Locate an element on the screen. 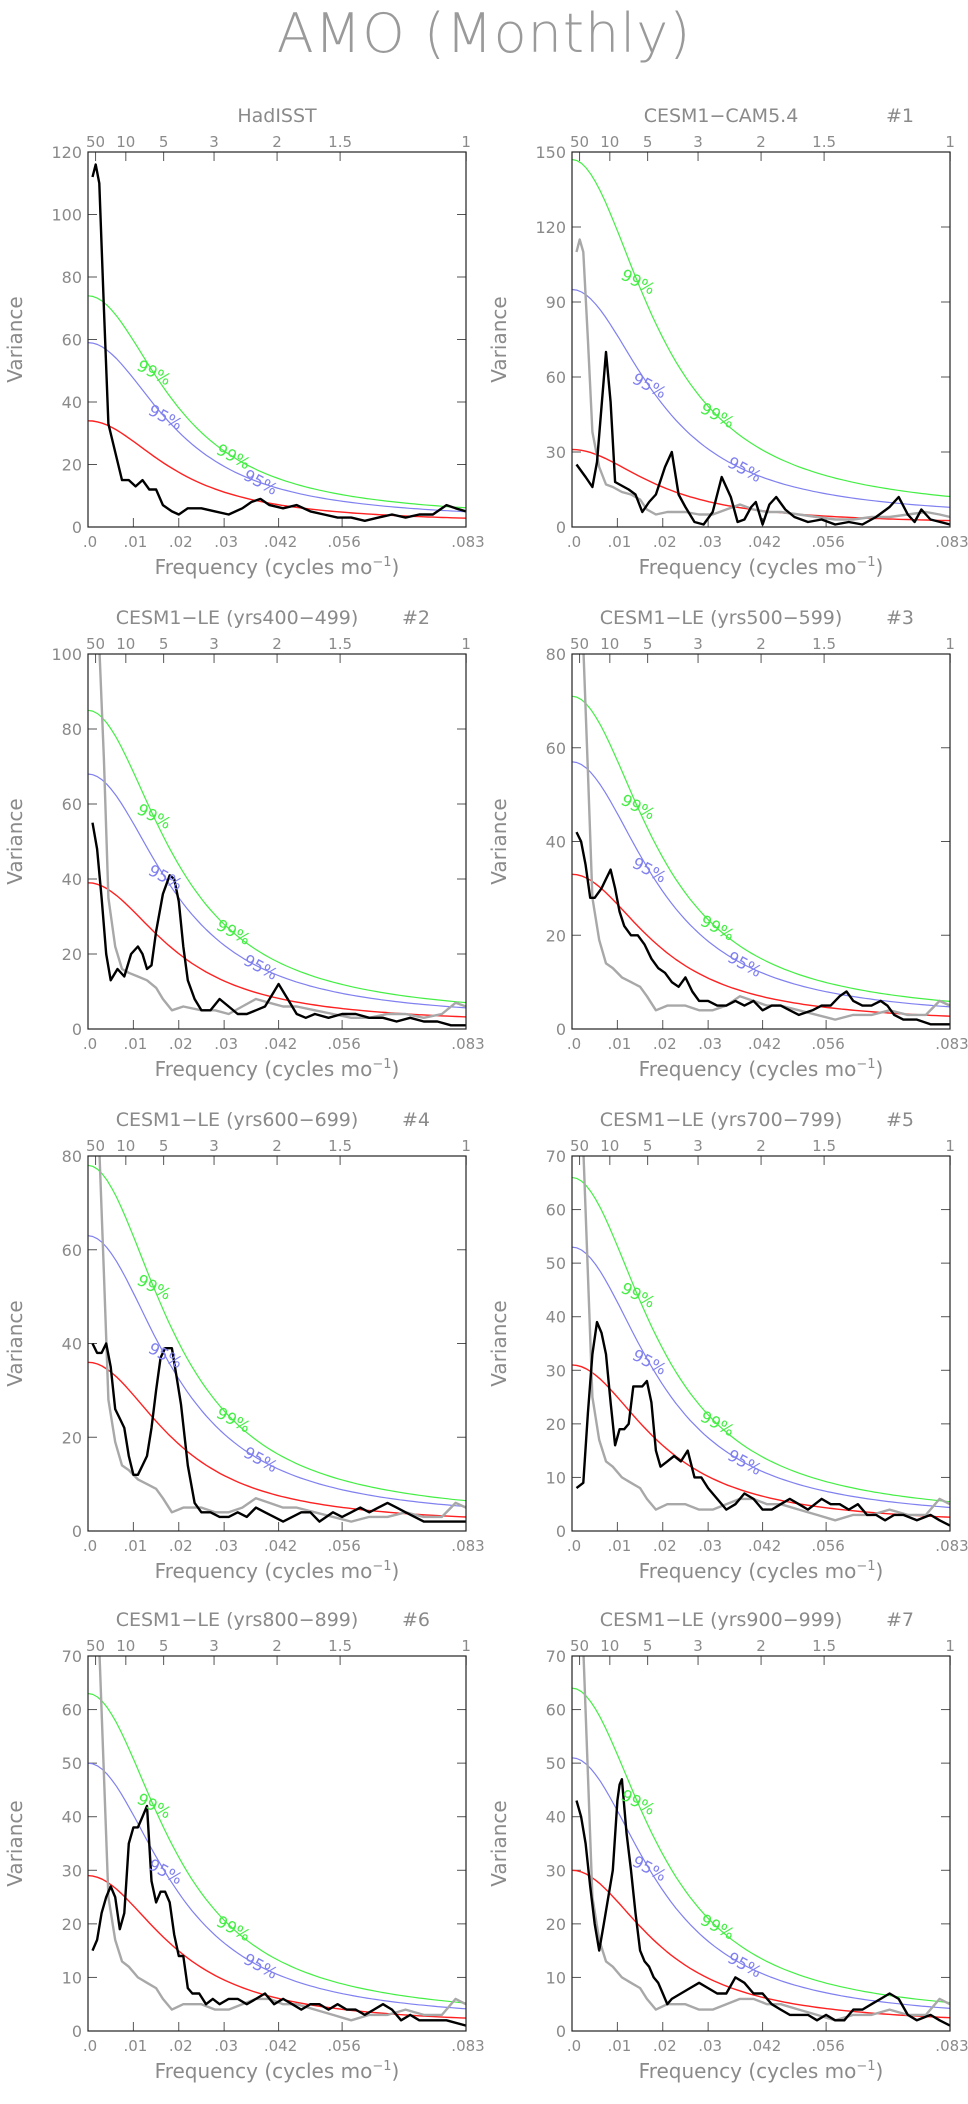 The image size is (968, 2104). x-tick-label: .0 is located at coordinates (574, 1546).